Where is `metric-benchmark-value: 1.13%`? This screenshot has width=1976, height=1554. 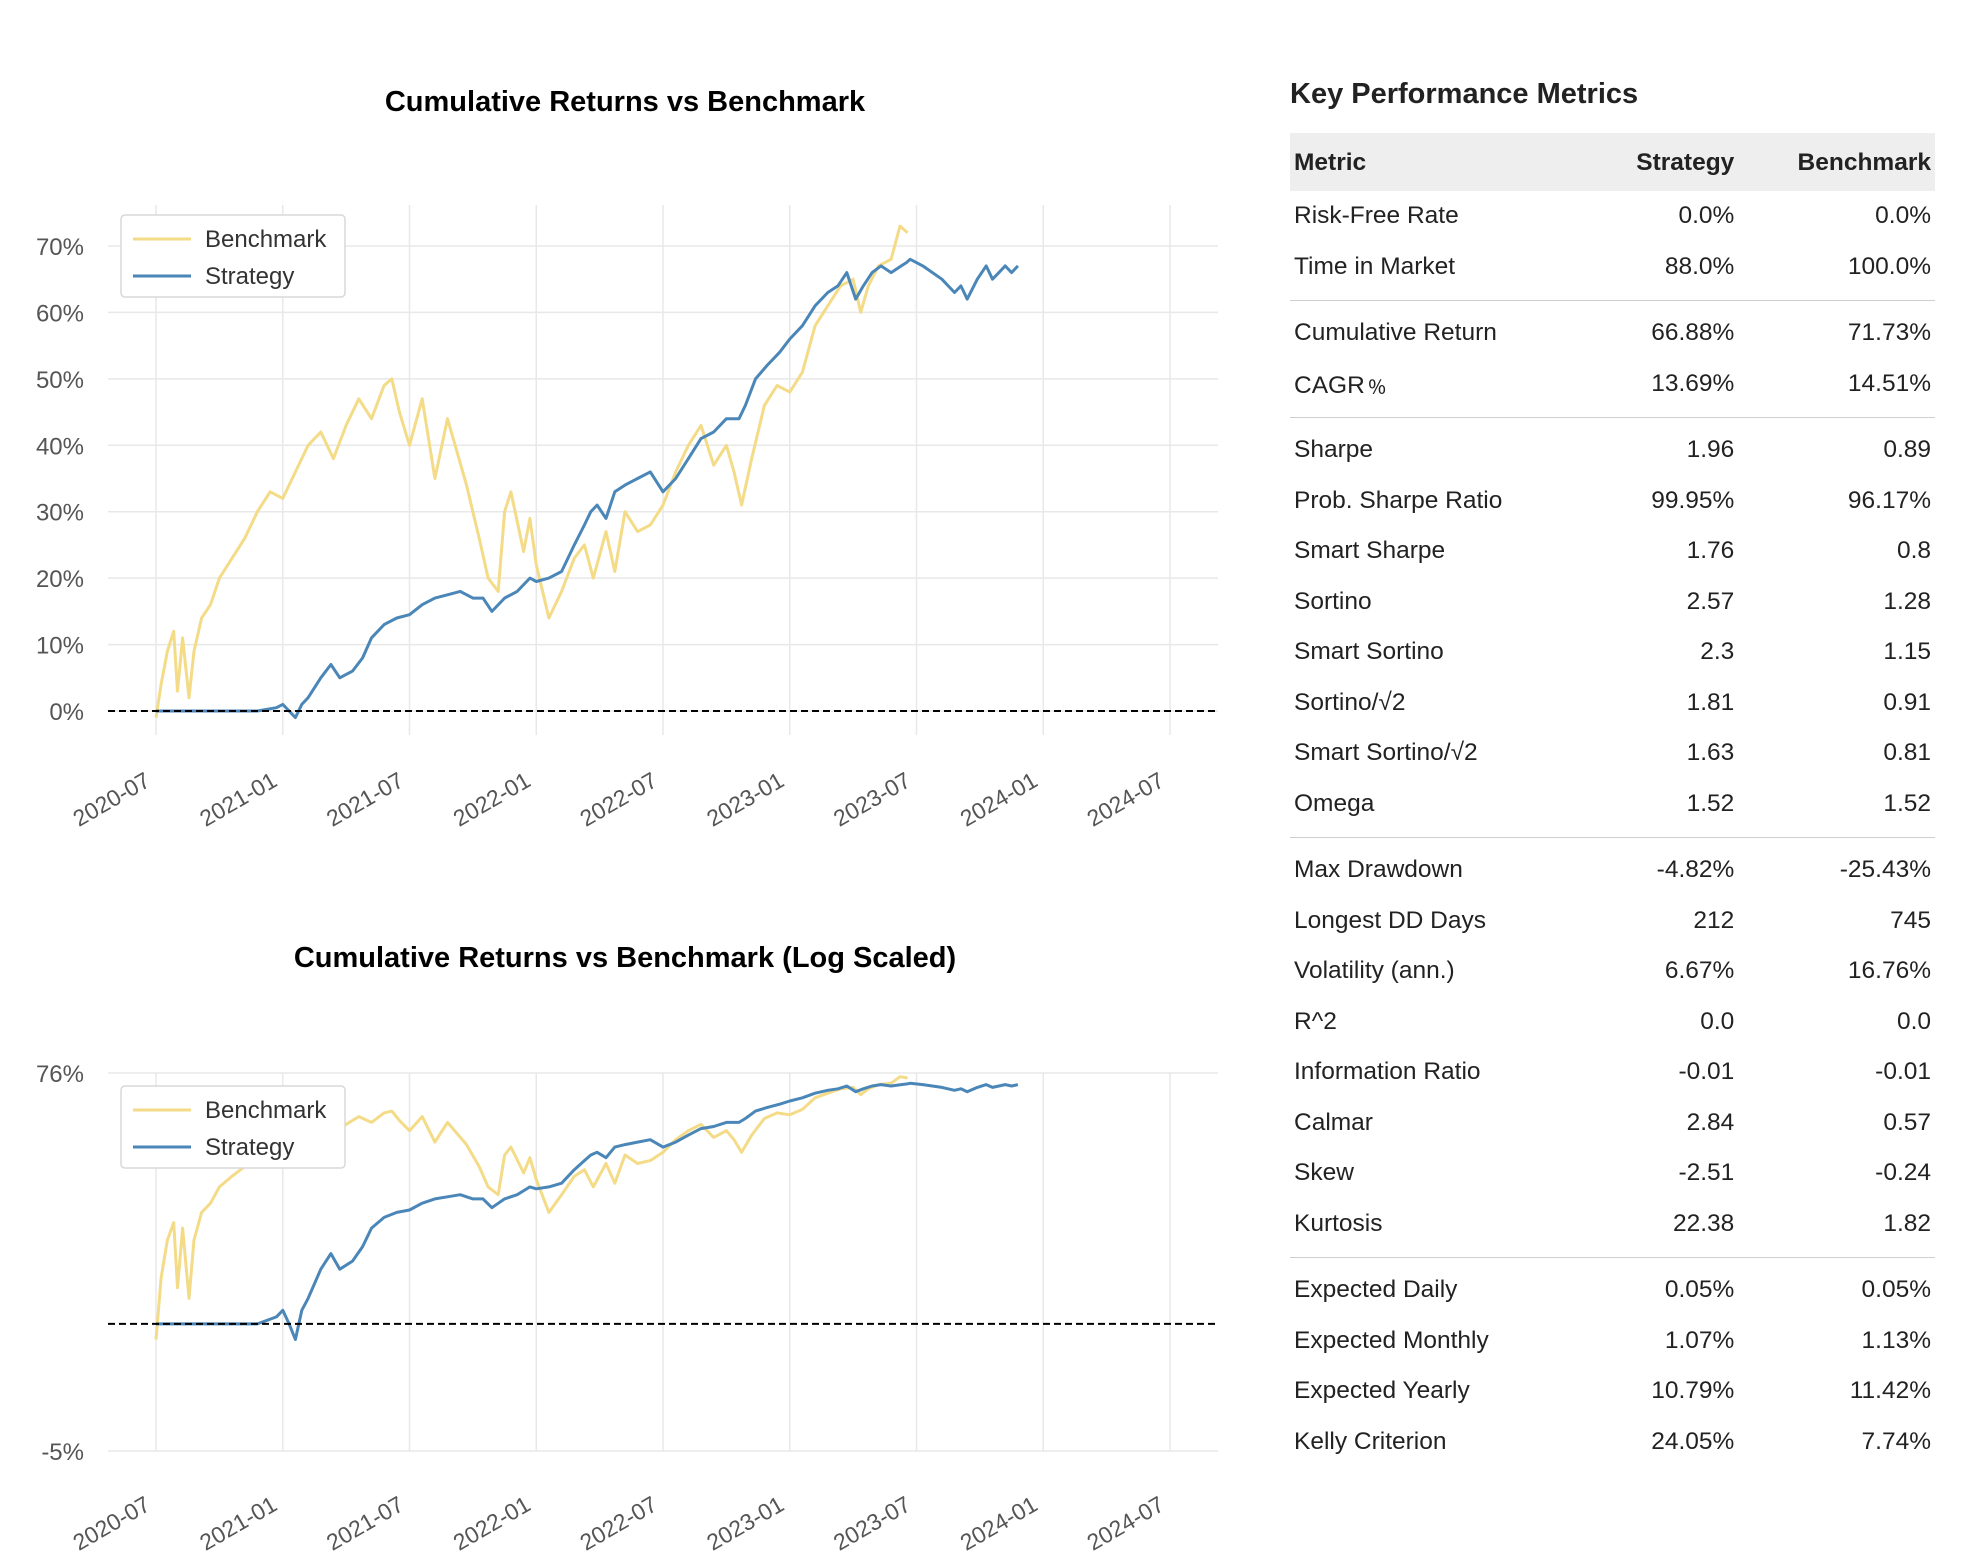
metric-benchmark-value: 1.13% is located at coordinates (1896, 1340).